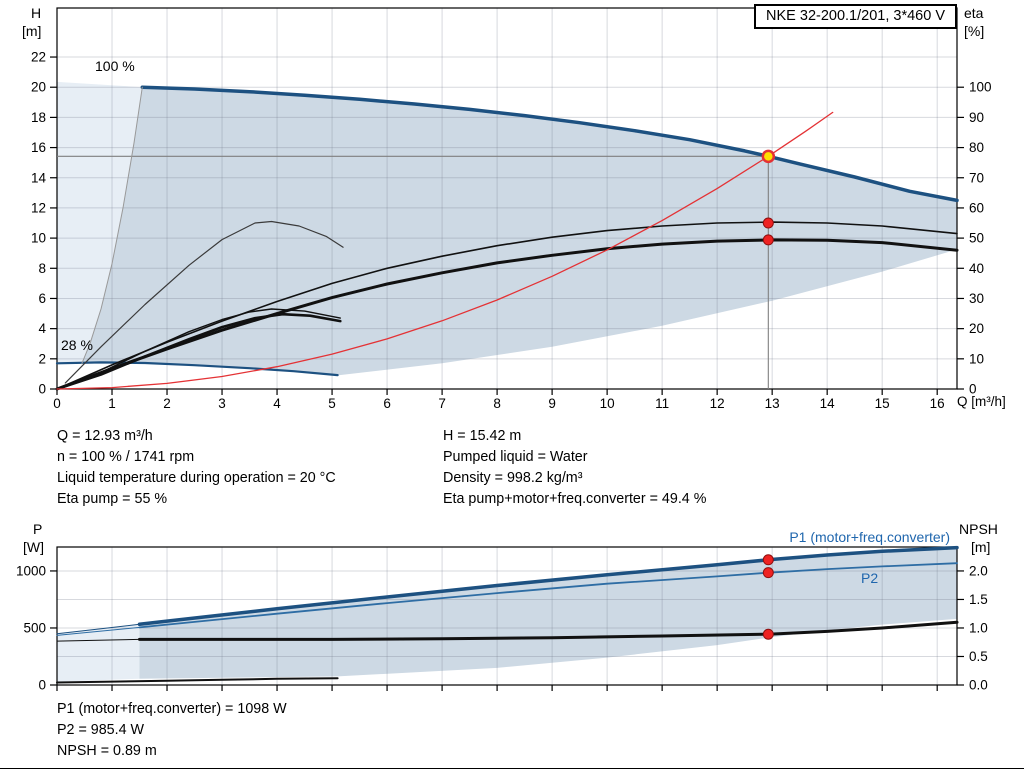  What do you see at coordinates (42, 358) in the screenshot?
I see `left-tick-label: 2` at bounding box center [42, 358].